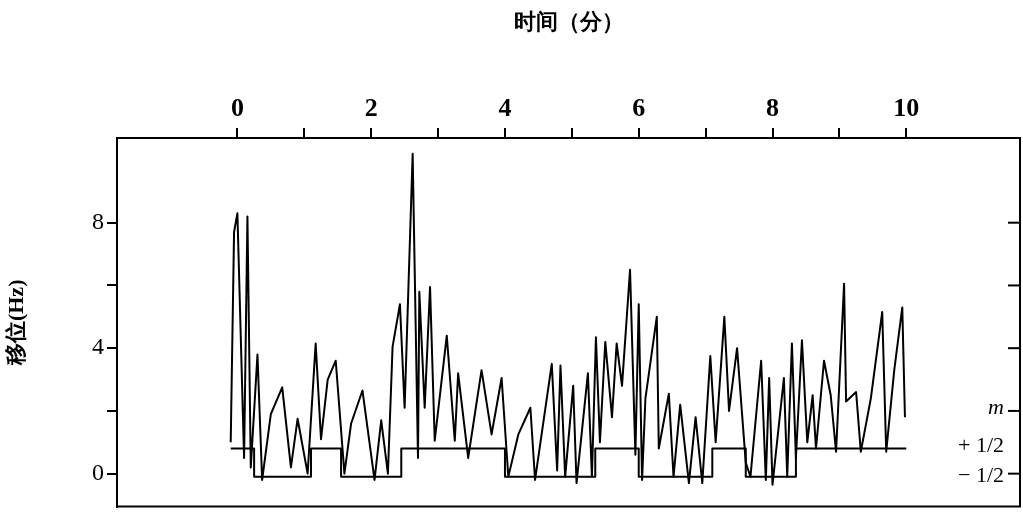  Describe the element at coordinates (980, 475) in the screenshot. I see `annotation: − 1/2` at that location.